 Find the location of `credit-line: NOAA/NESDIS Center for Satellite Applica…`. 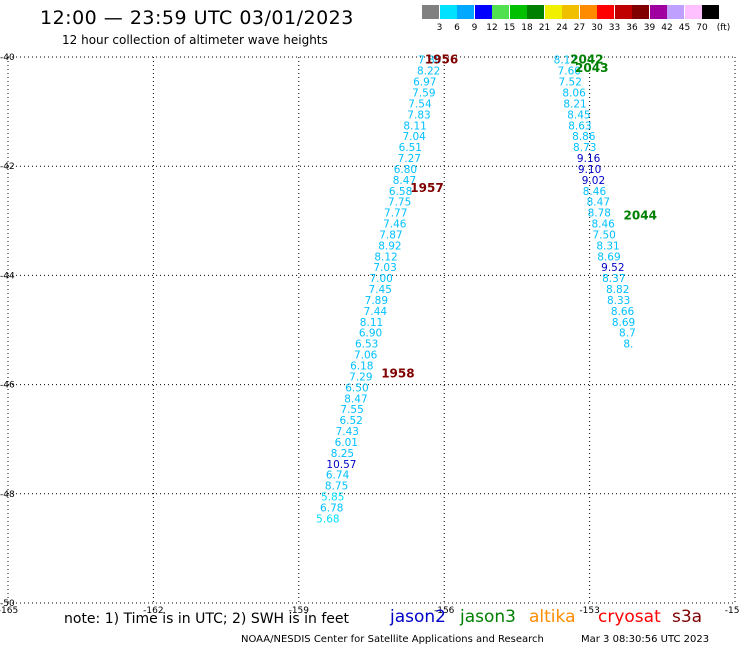

credit-line: NOAA/NESDIS Center for Satellite Applica… is located at coordinates (392, 639).